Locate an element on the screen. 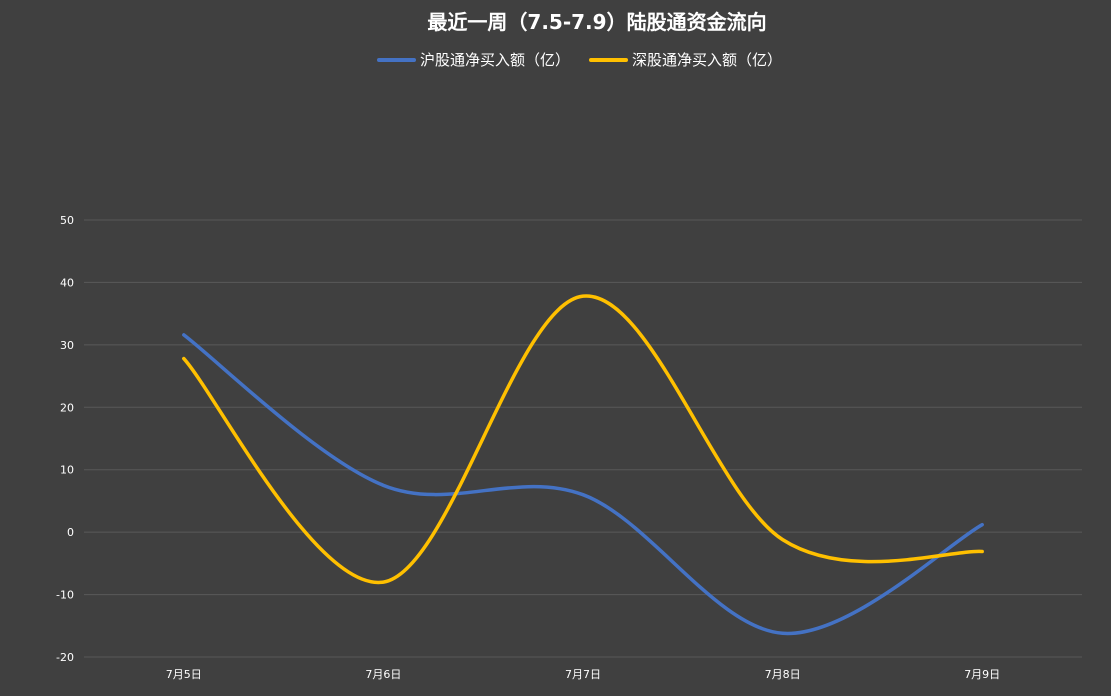  y-tick-label: 40 is located at coordinates (67, 282).